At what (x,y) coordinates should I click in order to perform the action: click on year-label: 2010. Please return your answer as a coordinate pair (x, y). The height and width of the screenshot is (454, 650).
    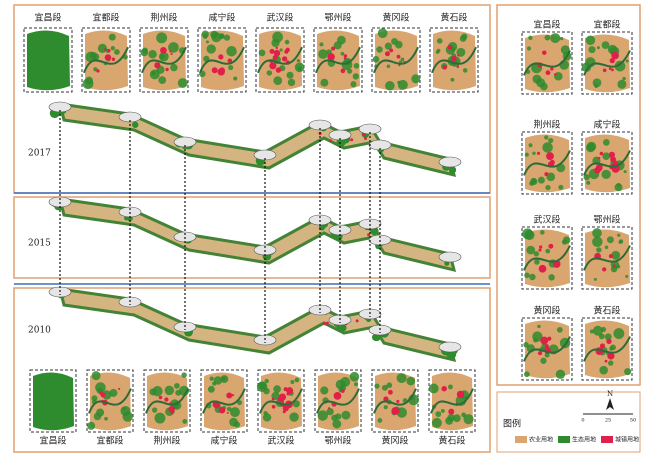
    Looking at the image, I should click on (39, 331).